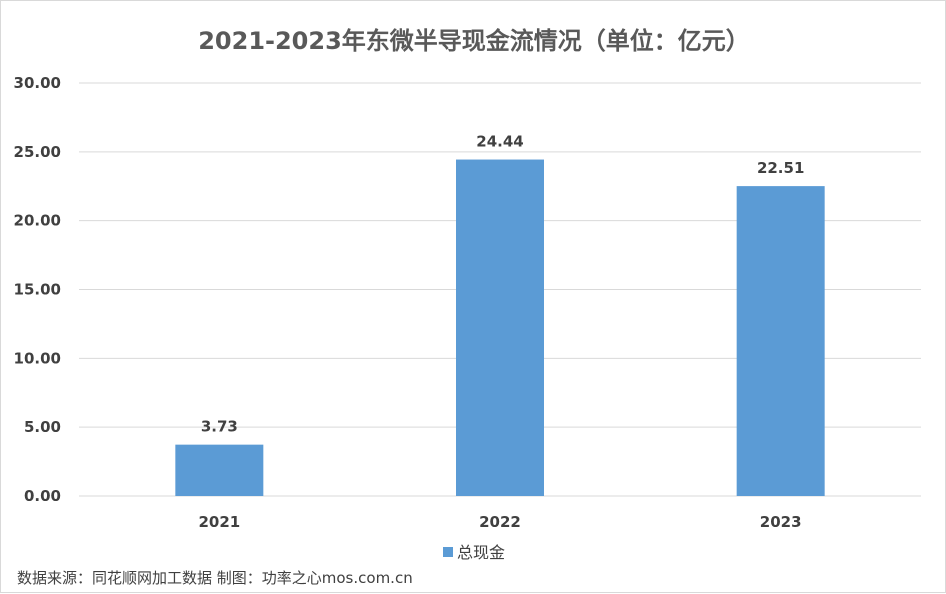 This screenshot has width=946, height=594. What do you see at coordinates (481, 552) in the screenshot?
I see `legend-label: 总现金` at bounding box center [481, 552].